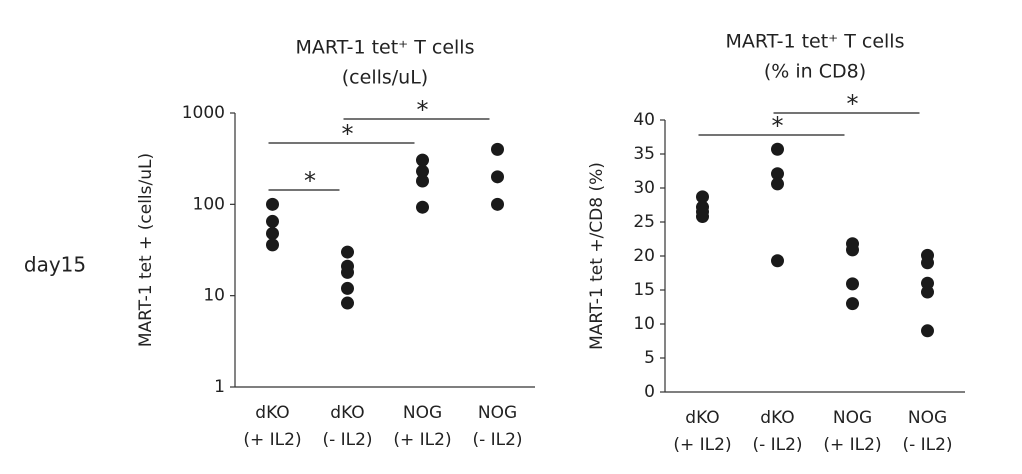 Image resolution: width=1022 pixels, height=474 pixels. I want to click on y-tick-label: 30, so click(644, 188).